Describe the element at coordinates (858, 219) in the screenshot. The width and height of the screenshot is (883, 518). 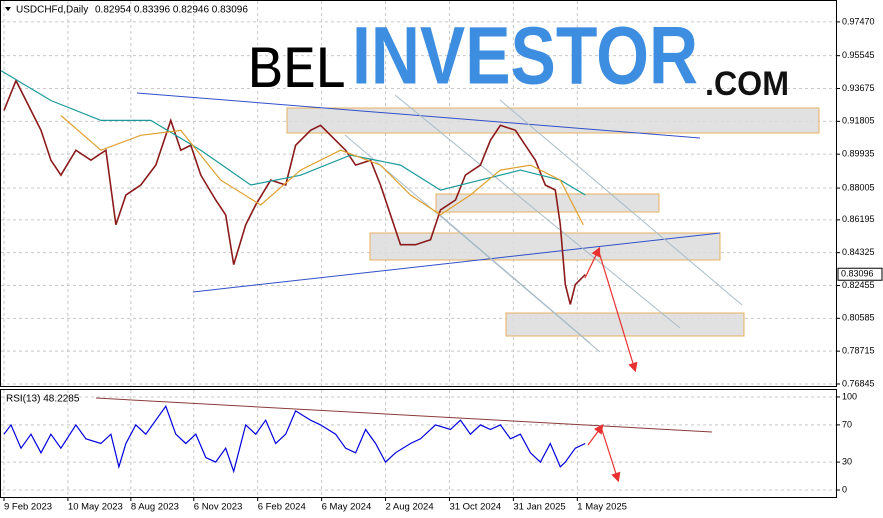
I see `y-tick-label: 0.86195` at that location.